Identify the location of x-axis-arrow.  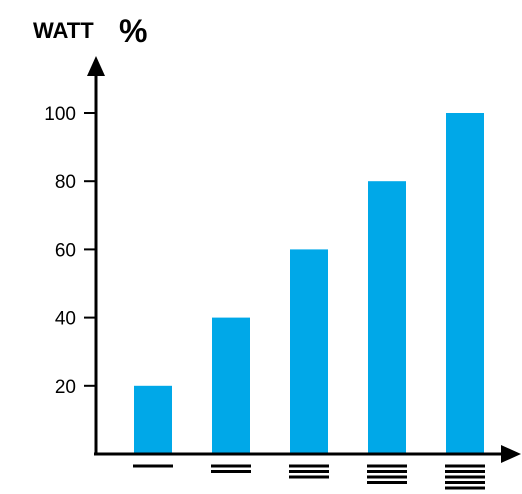
(511, 454).